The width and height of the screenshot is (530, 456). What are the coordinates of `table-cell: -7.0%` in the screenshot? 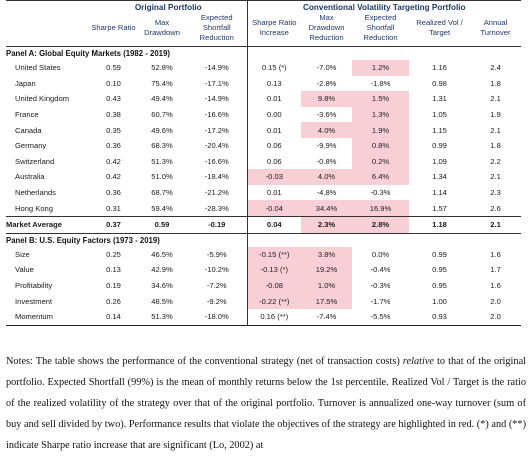 It's located at (326, 68).